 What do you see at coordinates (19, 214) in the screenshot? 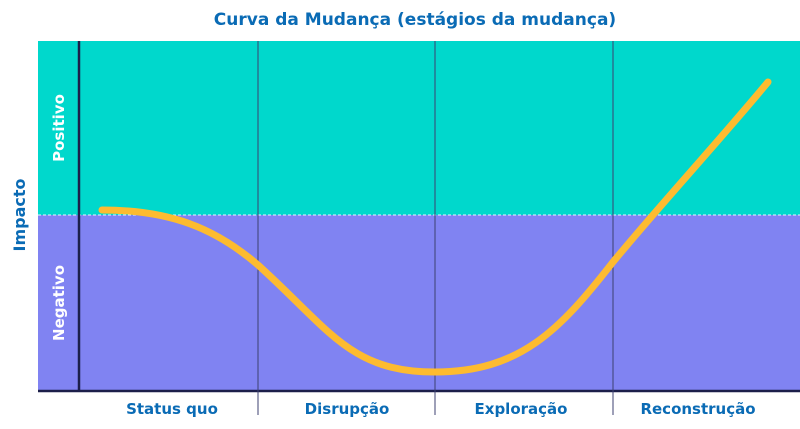
I see `y-axis-label: Impacto` at bounding box center [19, 214].